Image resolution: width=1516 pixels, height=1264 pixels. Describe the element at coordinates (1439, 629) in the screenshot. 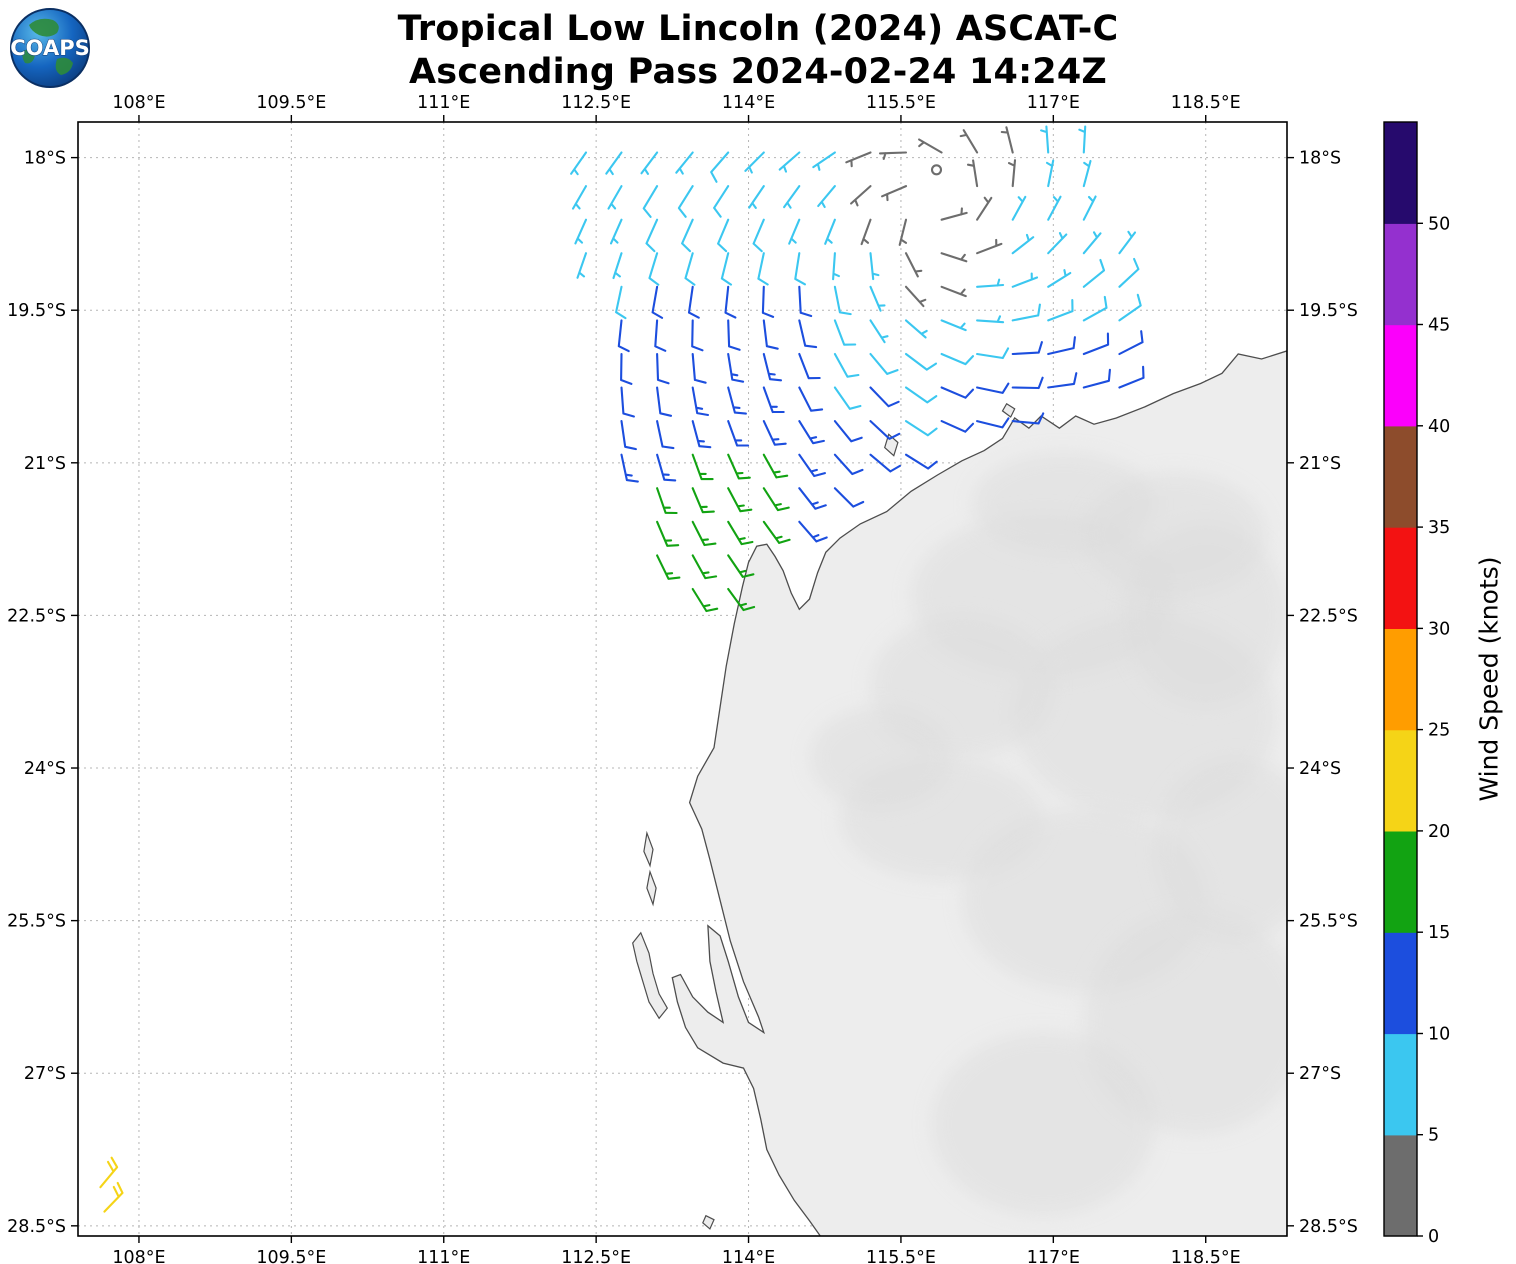

I see `colorbar-tick-label: 30` at that location.